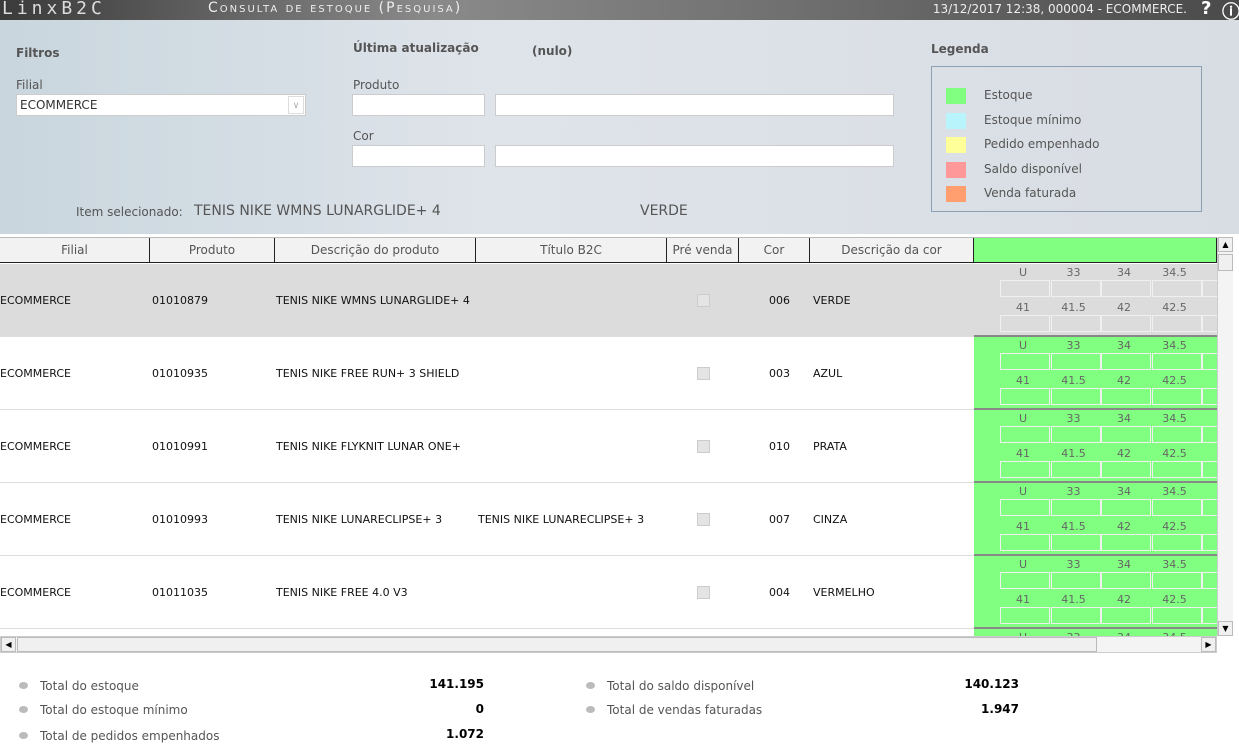 Image resolution: width=1239 pixels, height=746 pixels. I want to click on produto-code-input, so click(418, 105).